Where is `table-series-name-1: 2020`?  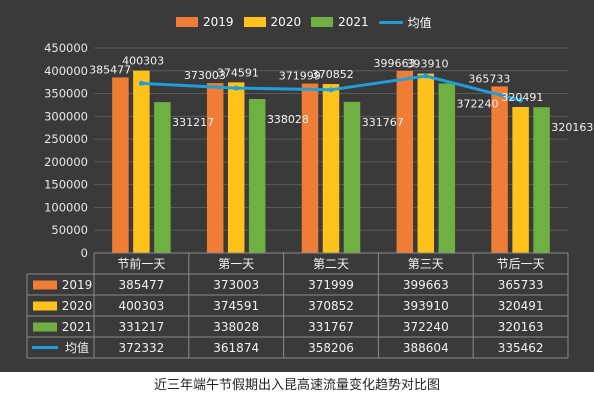 table-series-name-1: 2020 is located at coordinates (77, 306).